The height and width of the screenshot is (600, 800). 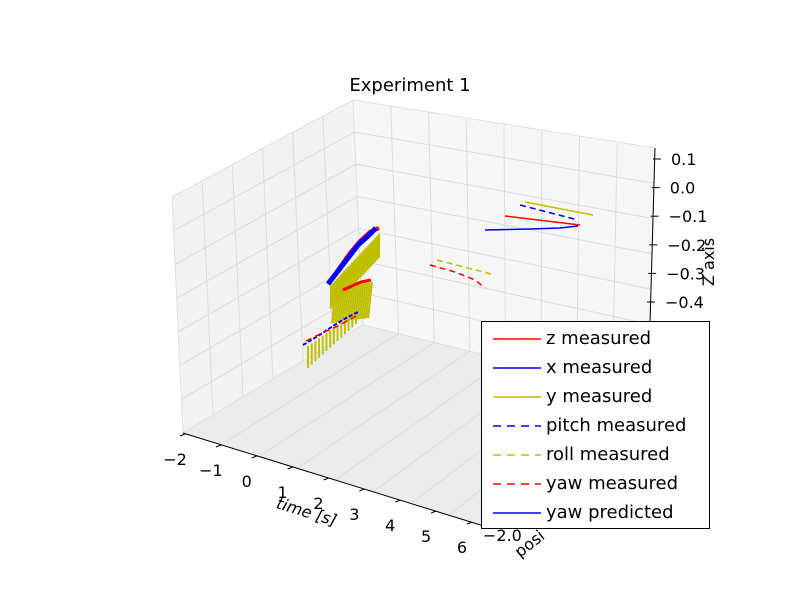 I want to click on legend-label: yaw measured, so click(x=612, y=483).